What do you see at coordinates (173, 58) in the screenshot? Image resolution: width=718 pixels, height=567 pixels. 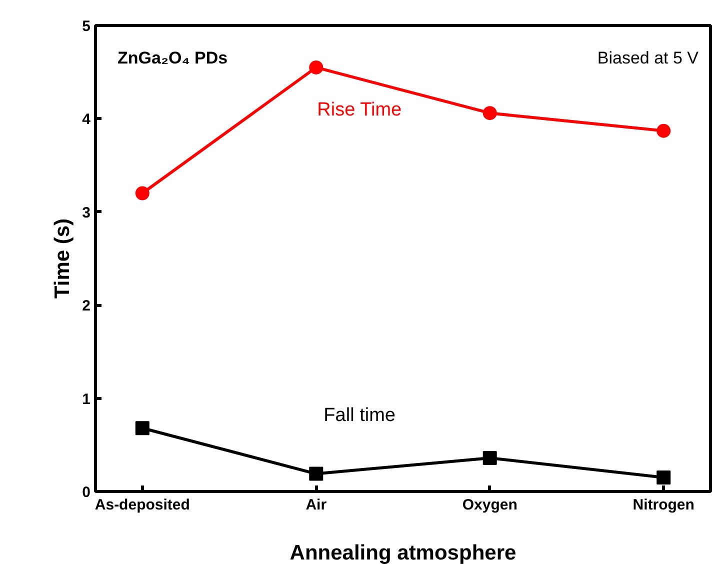 I see `annotation: ZnGa₂O₄ PDs` at bounding box center [173, 58].